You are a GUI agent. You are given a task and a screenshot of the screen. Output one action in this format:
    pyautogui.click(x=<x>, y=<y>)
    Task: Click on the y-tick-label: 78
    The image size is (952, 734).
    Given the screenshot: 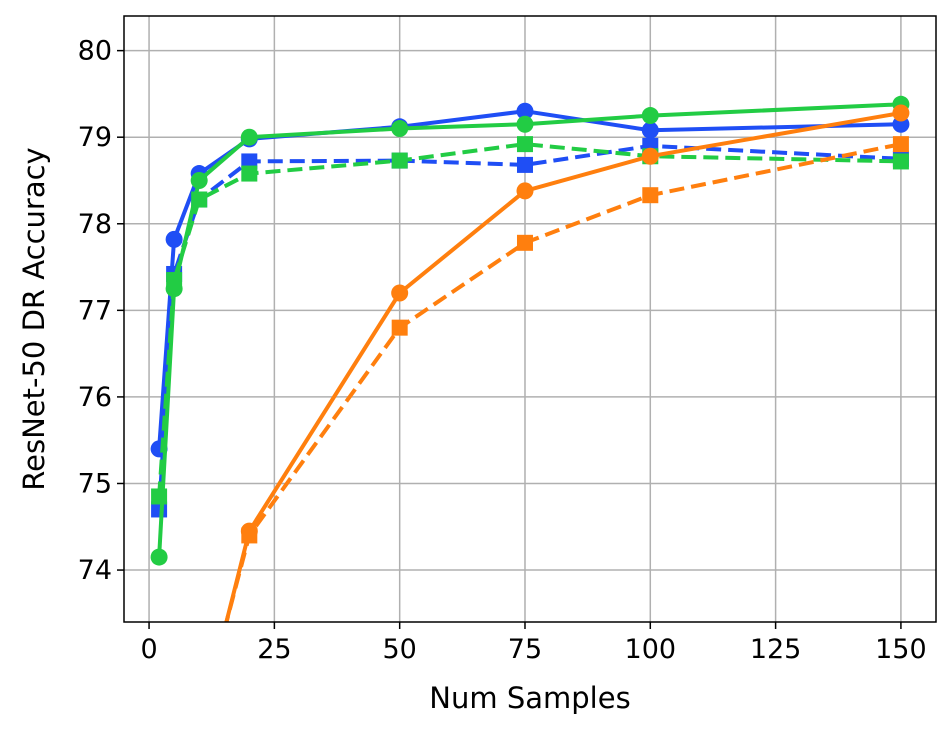 What is the action you would take?
    pyautogui.click(x=95, y=224)
    